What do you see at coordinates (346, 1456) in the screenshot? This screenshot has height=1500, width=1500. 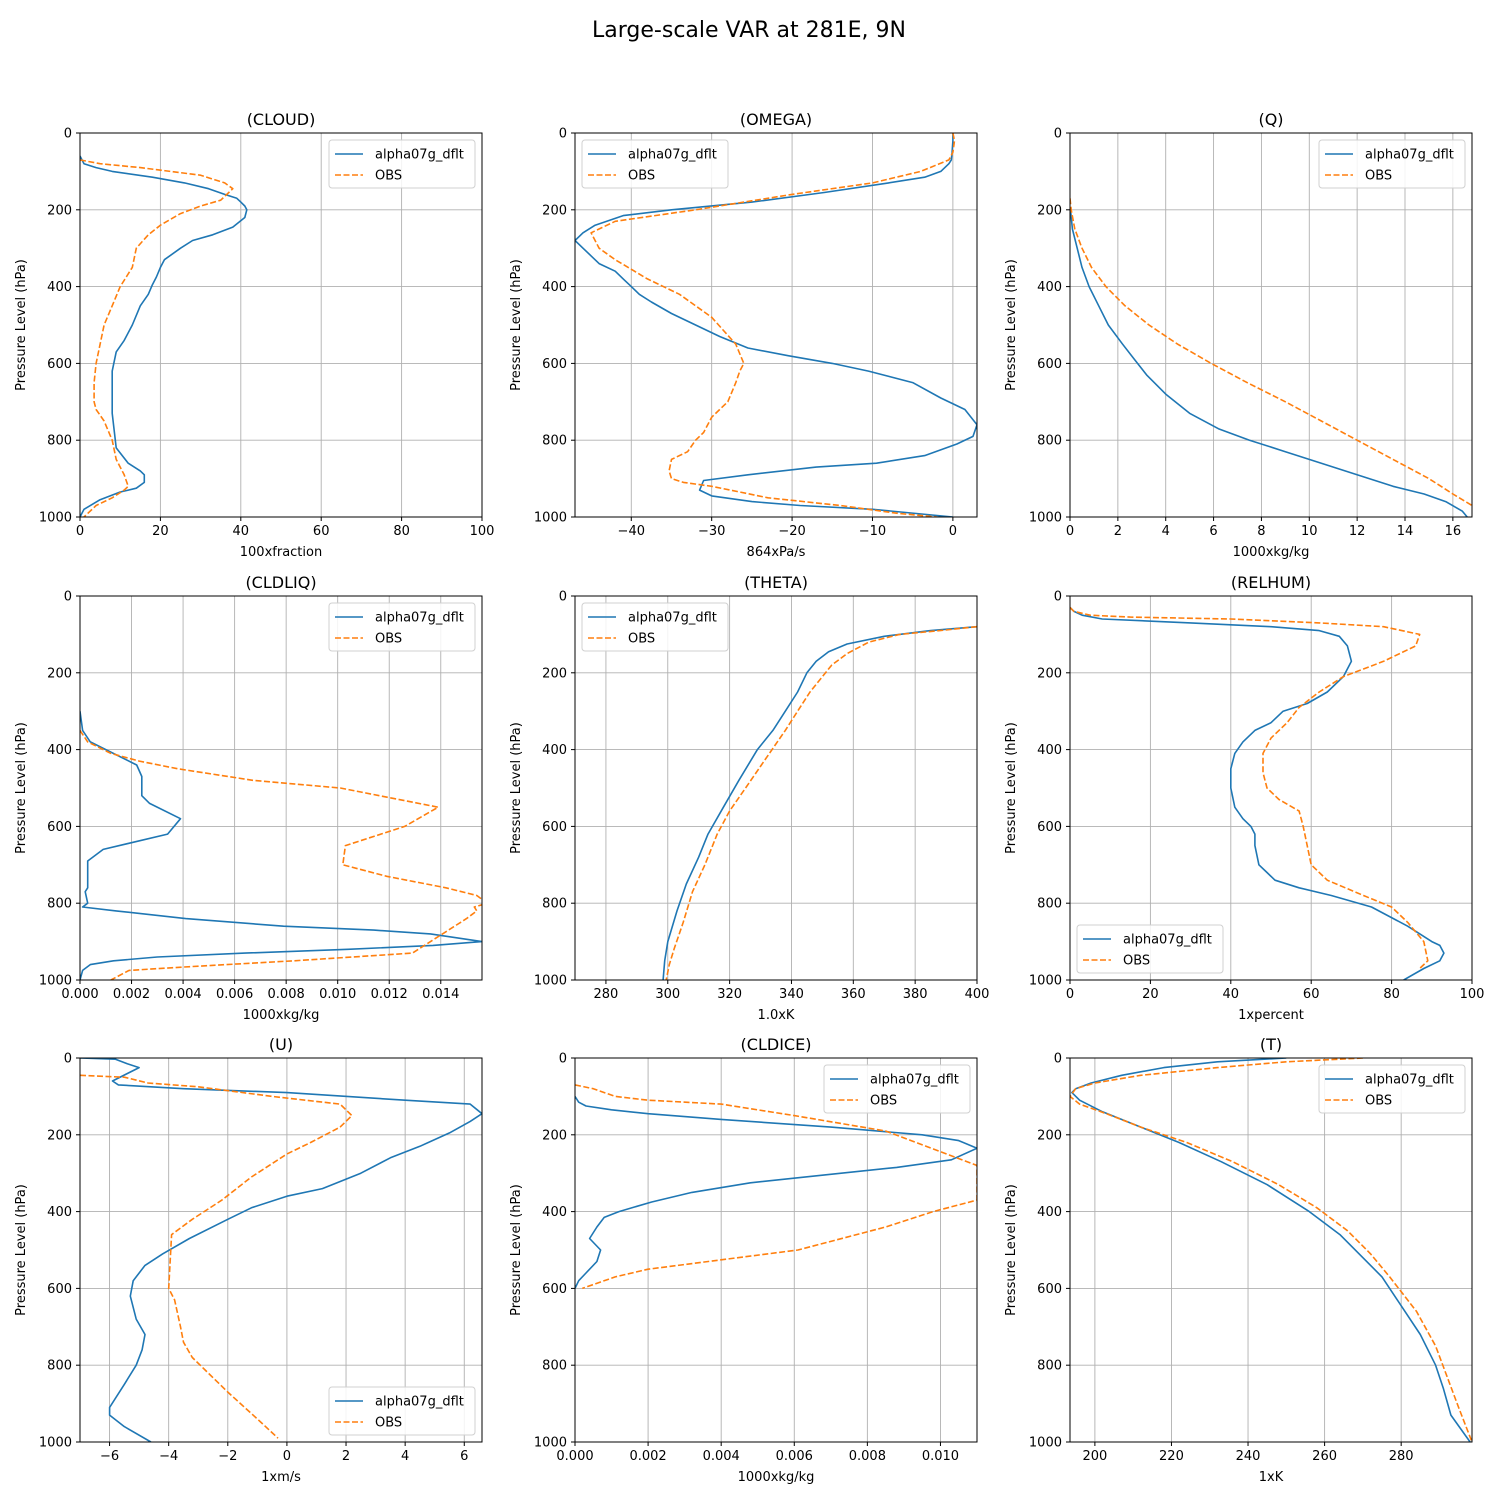 I see `x-tick-label: 2` at bounding box center [346, 1456].